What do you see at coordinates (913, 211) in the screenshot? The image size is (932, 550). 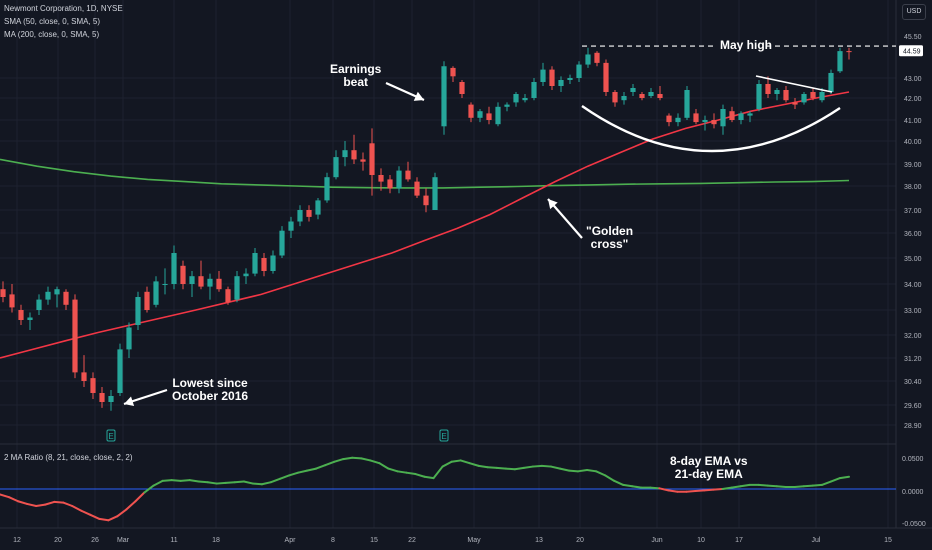 I see `price-tick-label: 37.00` at bounding box center [913, 211].